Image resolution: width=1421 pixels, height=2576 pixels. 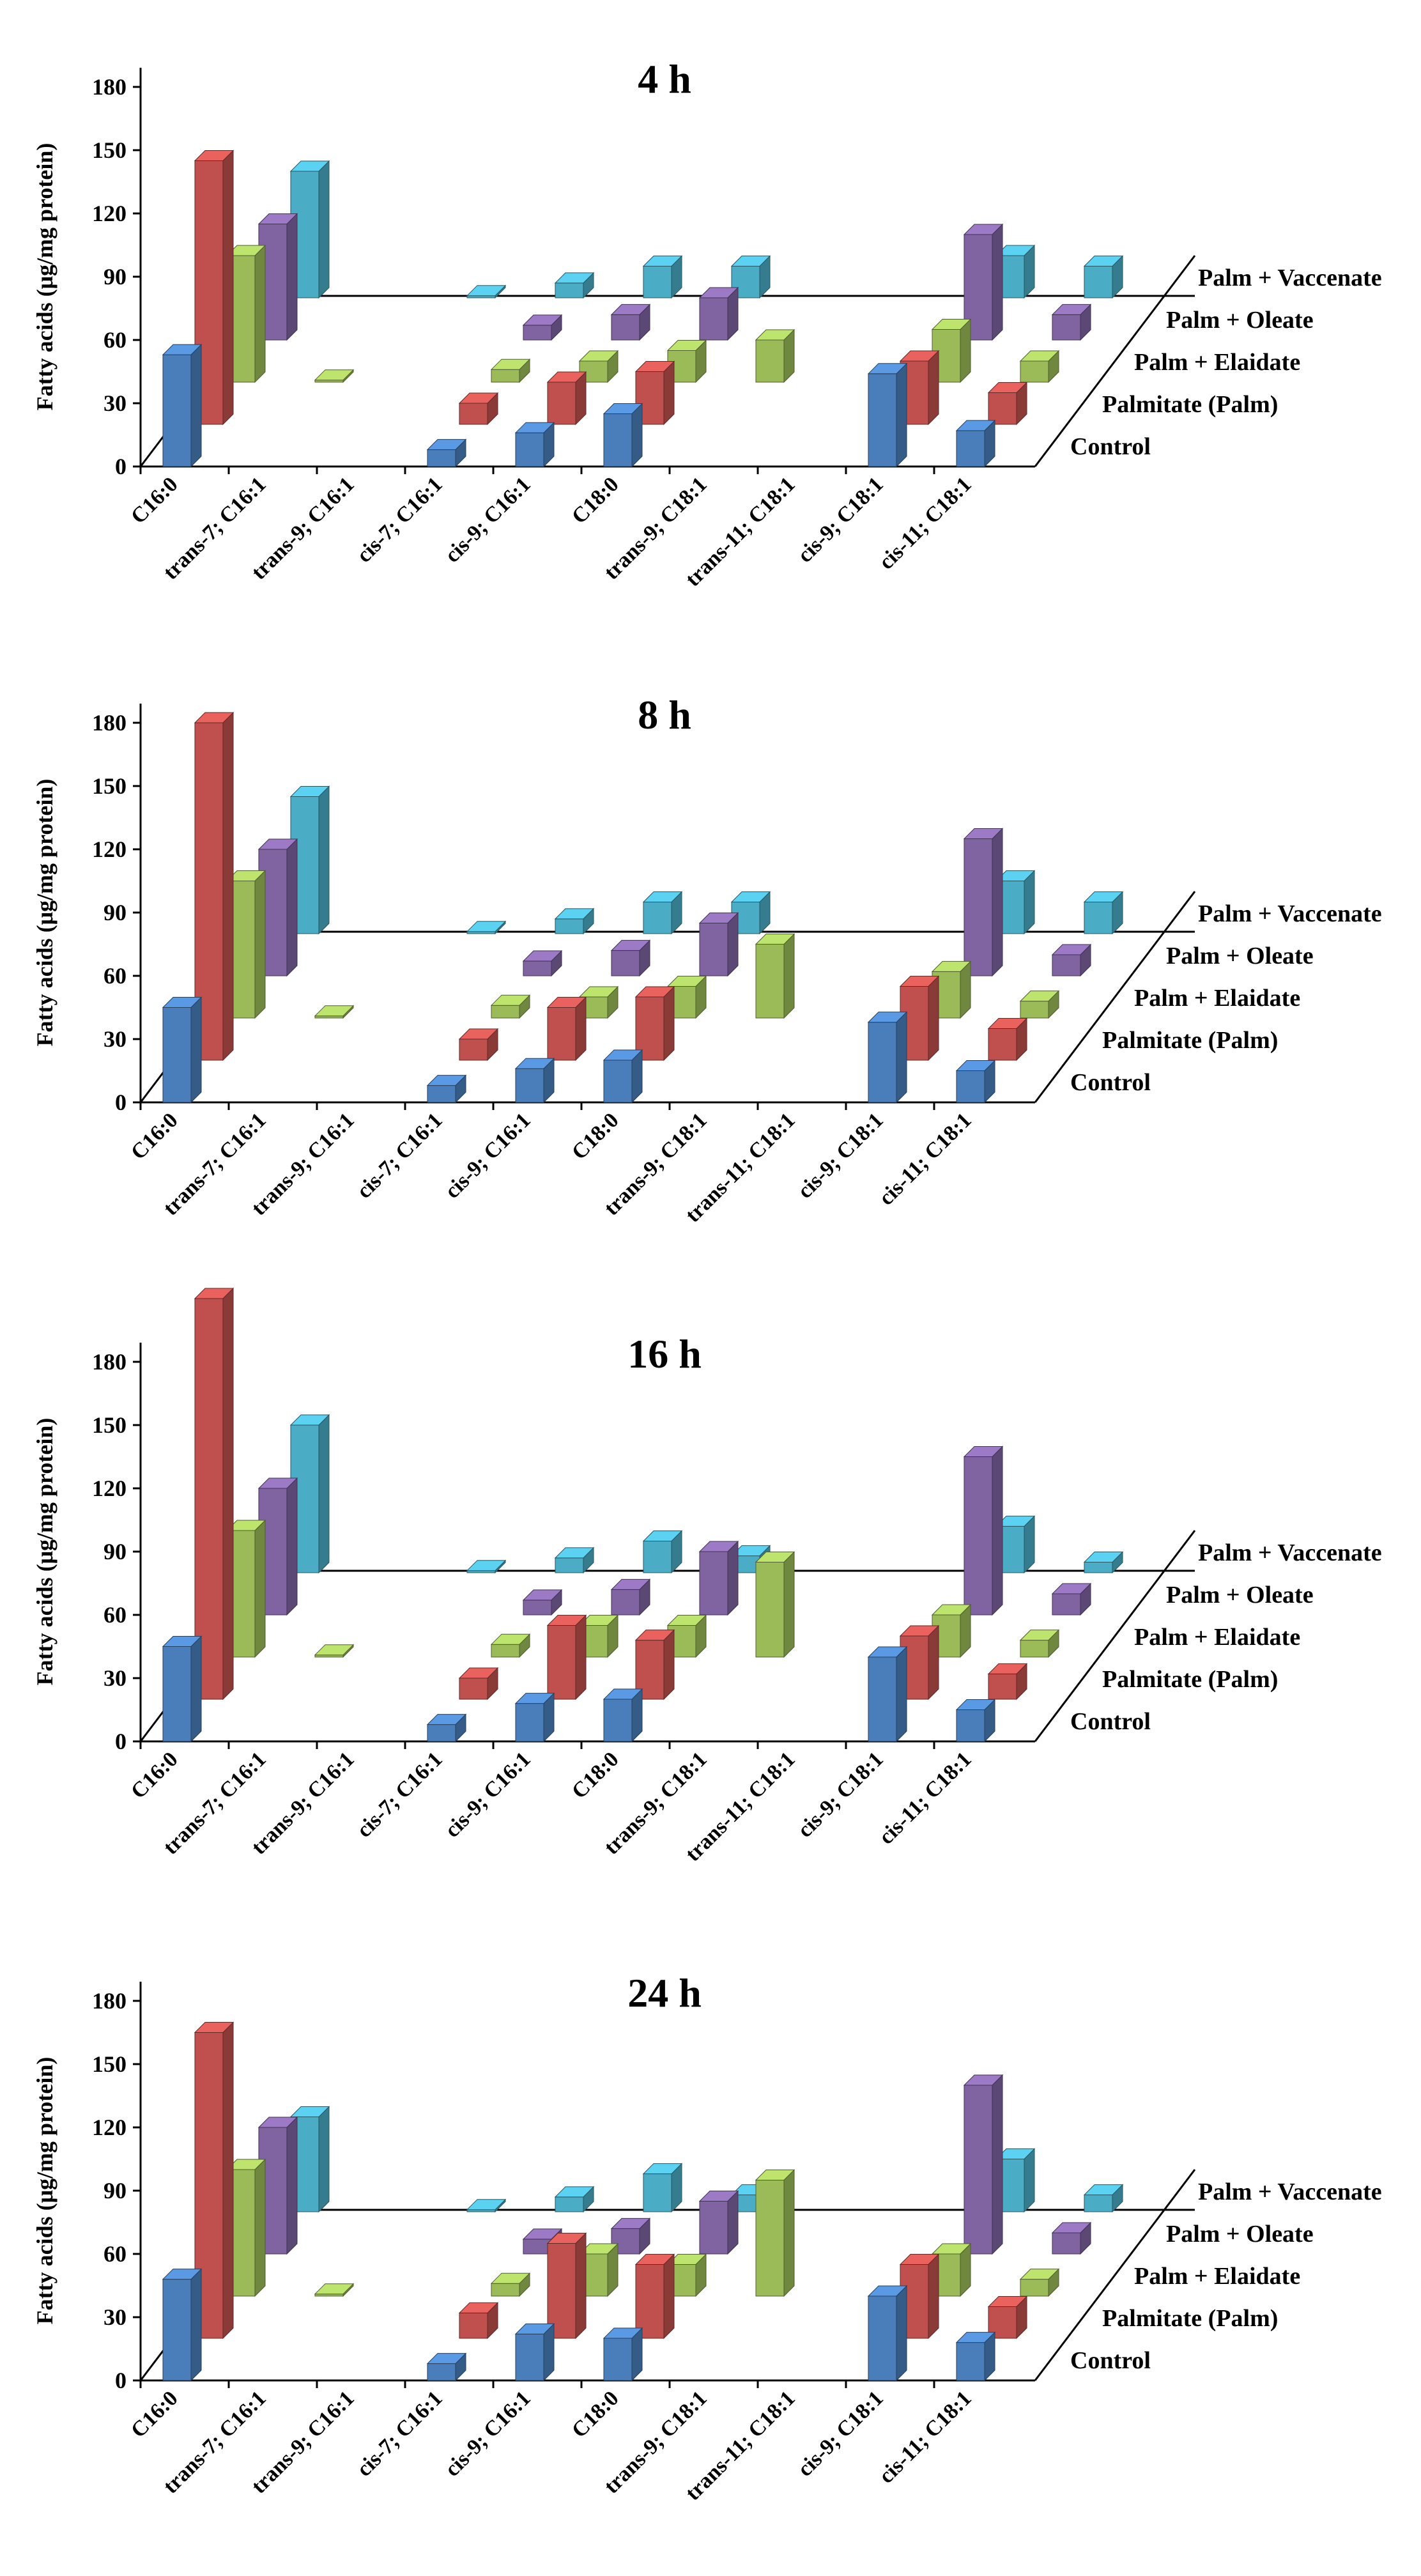 I want to click on series-label-control: Control, so click(x=1110, y=446).